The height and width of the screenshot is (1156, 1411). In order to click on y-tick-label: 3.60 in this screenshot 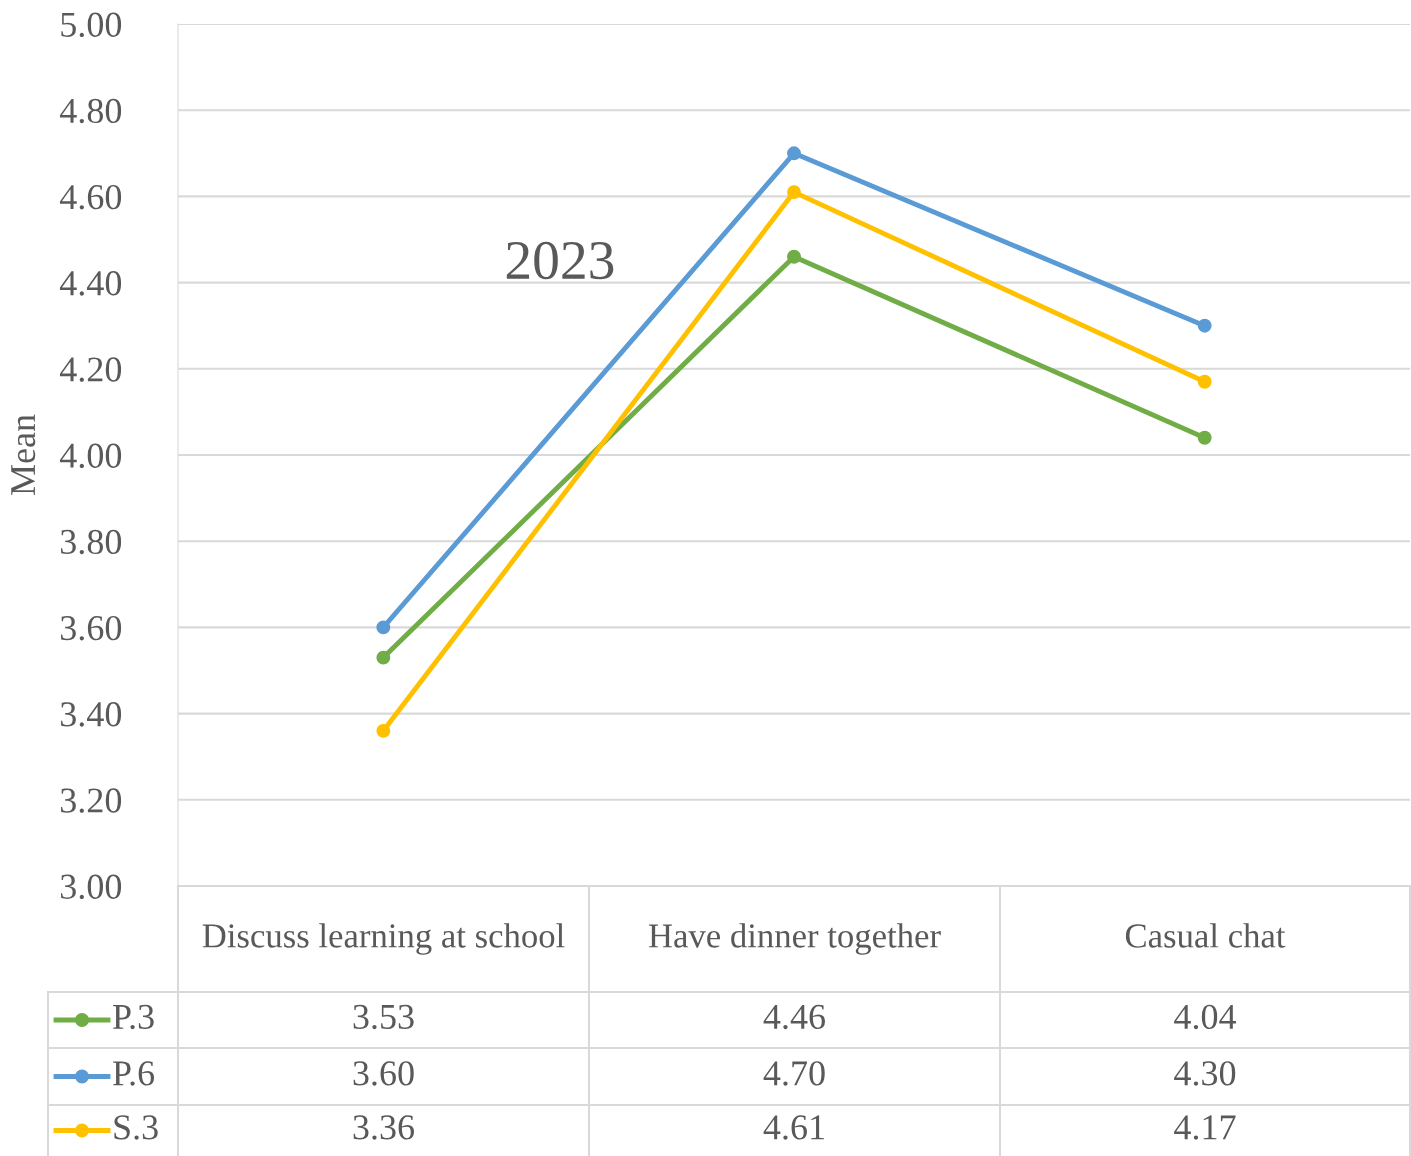, I will do `click(91, 628)`.